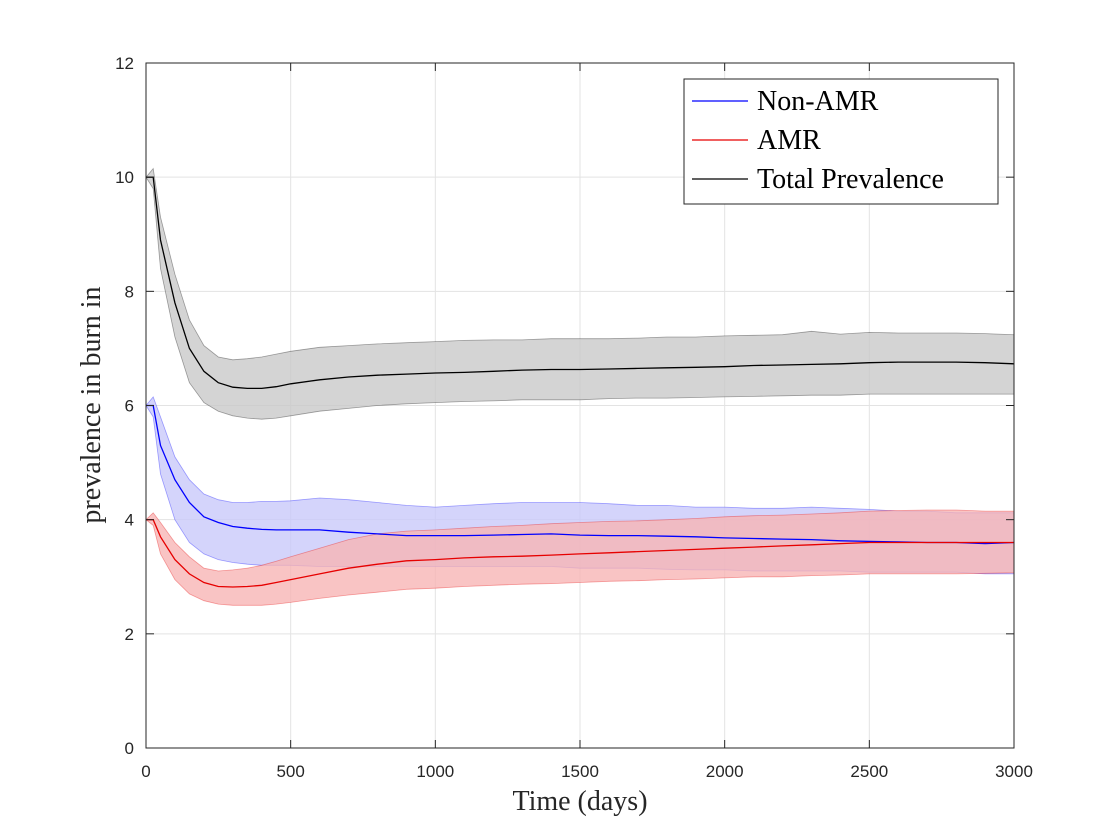 This screenshot has height=840, width=1120. I want to click on x-tick-label: 0, so click(145, 771).